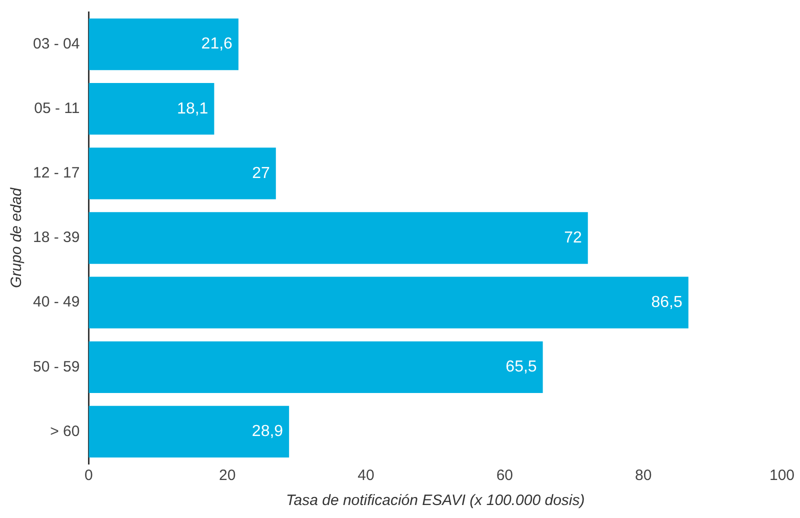 This screenshot has height=518, width=800. I want to click on x-tick-label: 40, so click(366, 475).